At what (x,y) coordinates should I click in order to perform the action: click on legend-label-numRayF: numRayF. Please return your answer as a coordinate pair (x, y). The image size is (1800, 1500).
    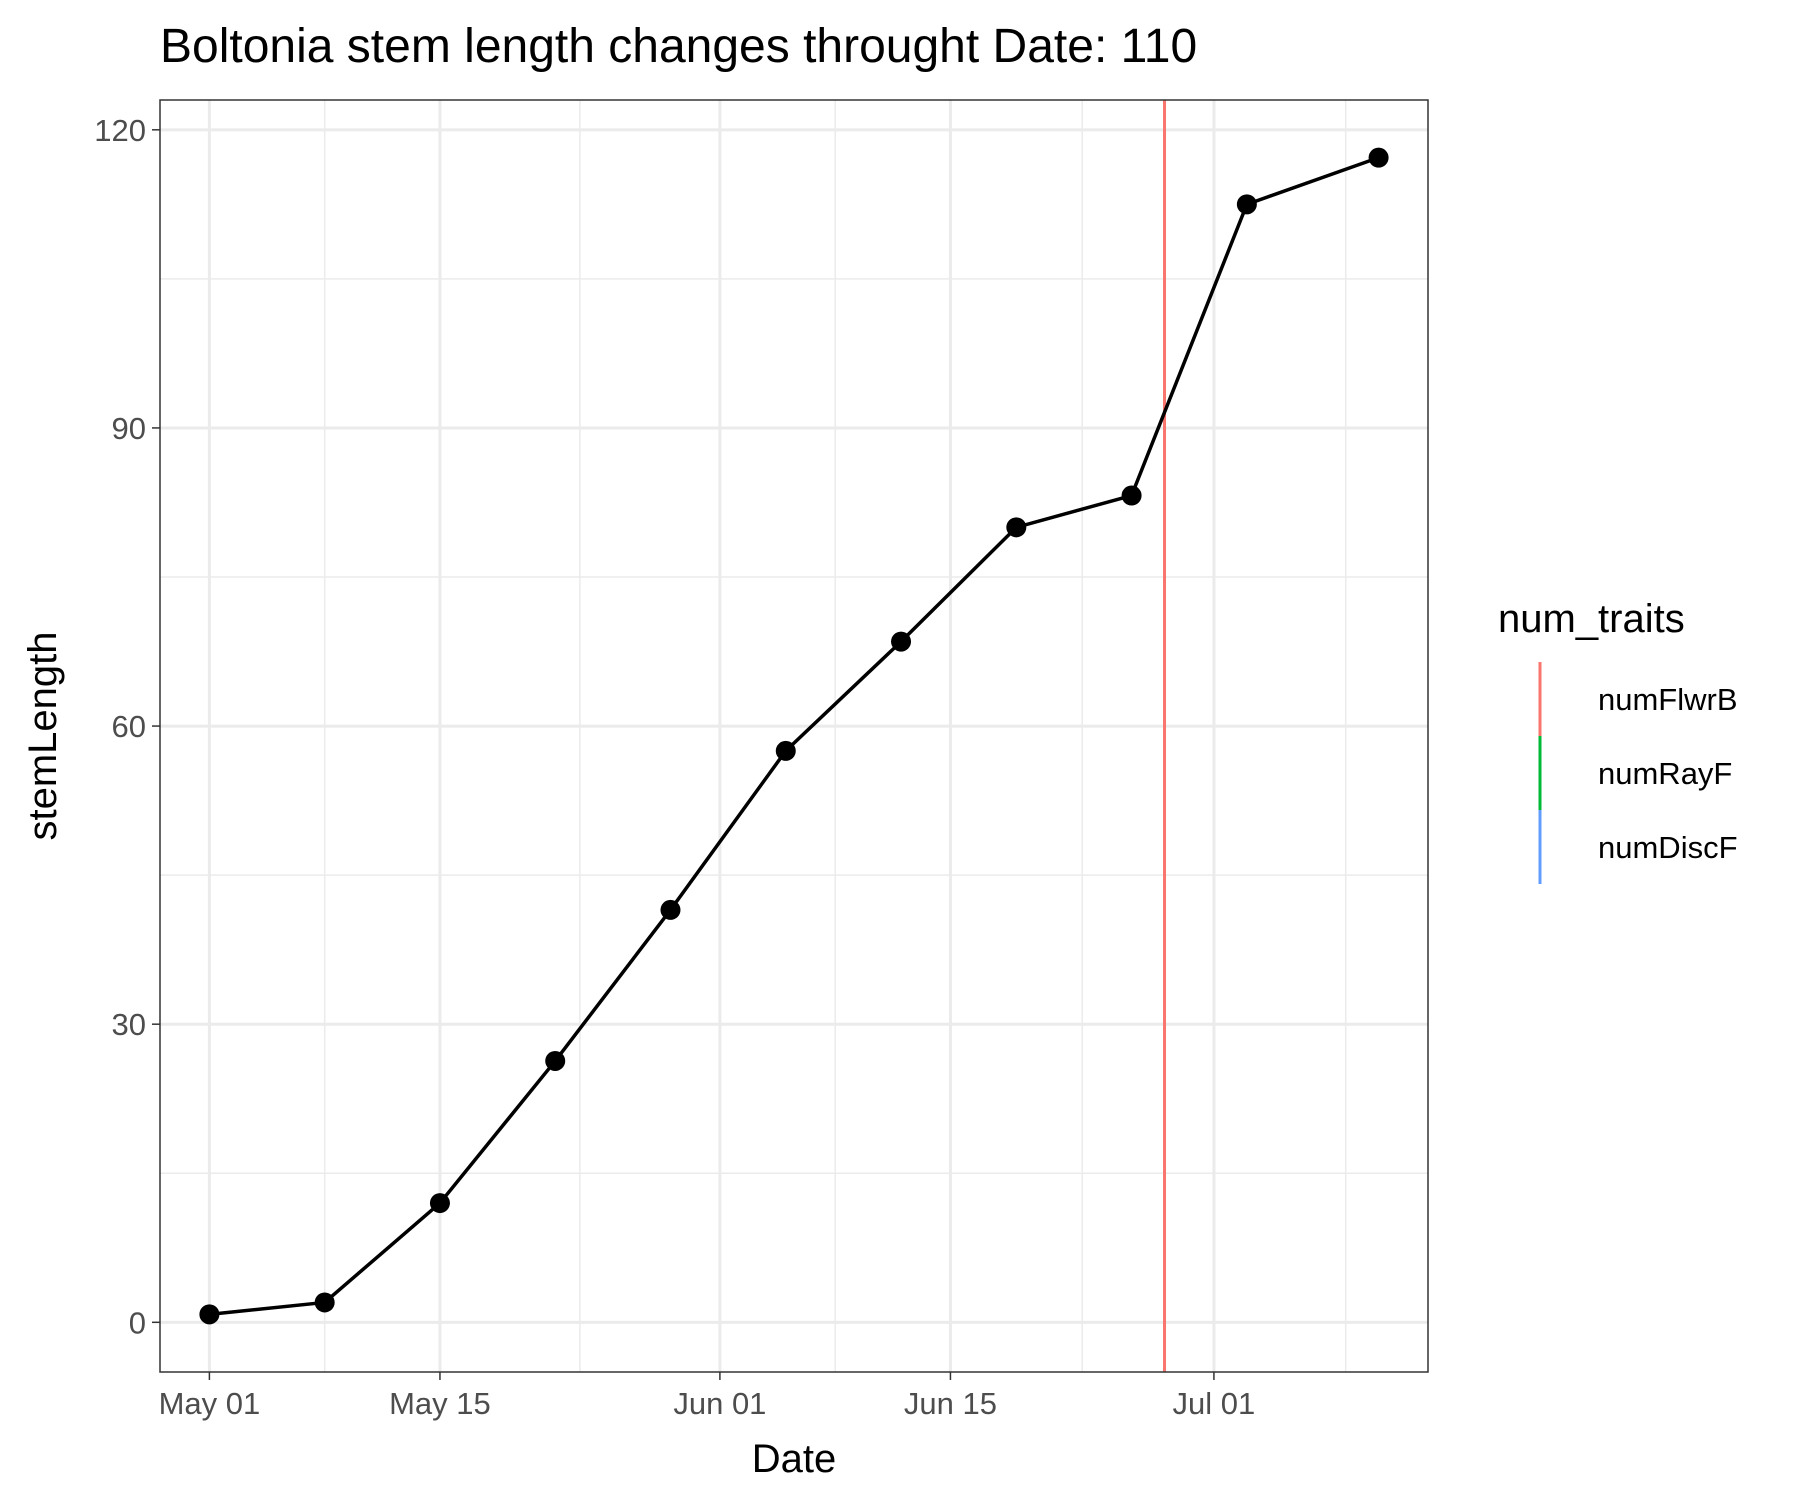
    Looking at the image, I should click on (1665, 773).